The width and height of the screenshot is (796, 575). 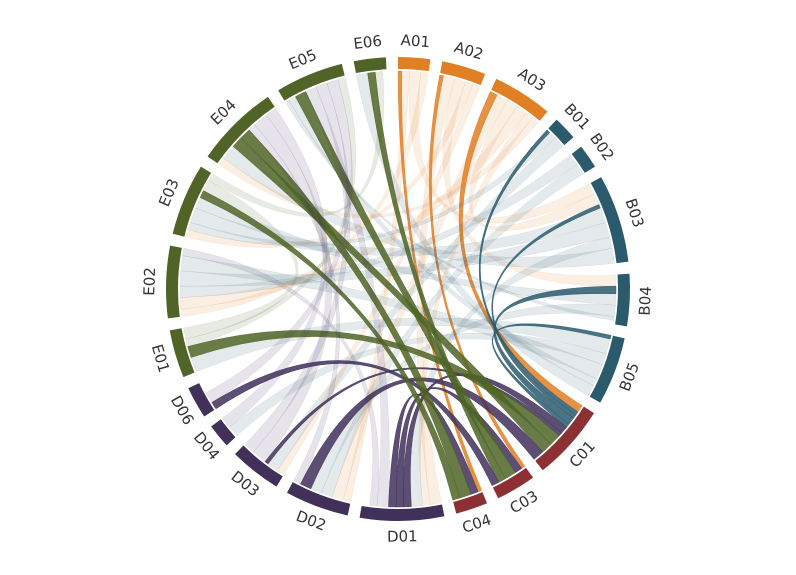 What do you see at coordinates (477, 523) in the screenshot?
I see `group-label: C04` at bounding box center [477, 523].